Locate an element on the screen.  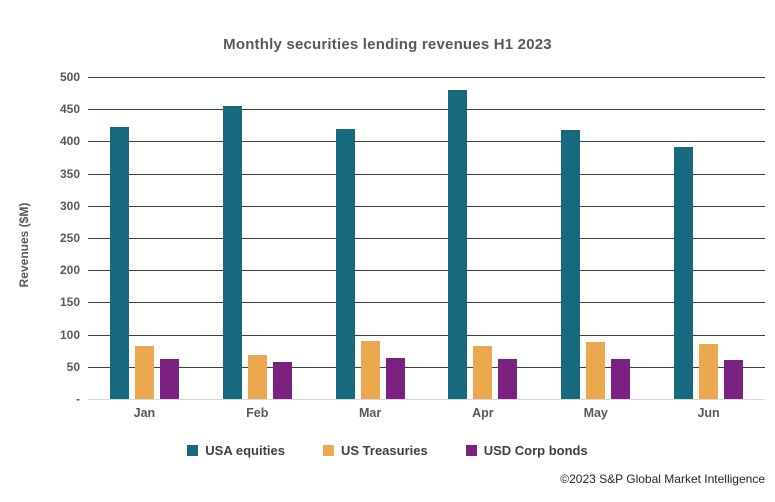
x-tick-label: Mar is located at coordinates (370, 413).